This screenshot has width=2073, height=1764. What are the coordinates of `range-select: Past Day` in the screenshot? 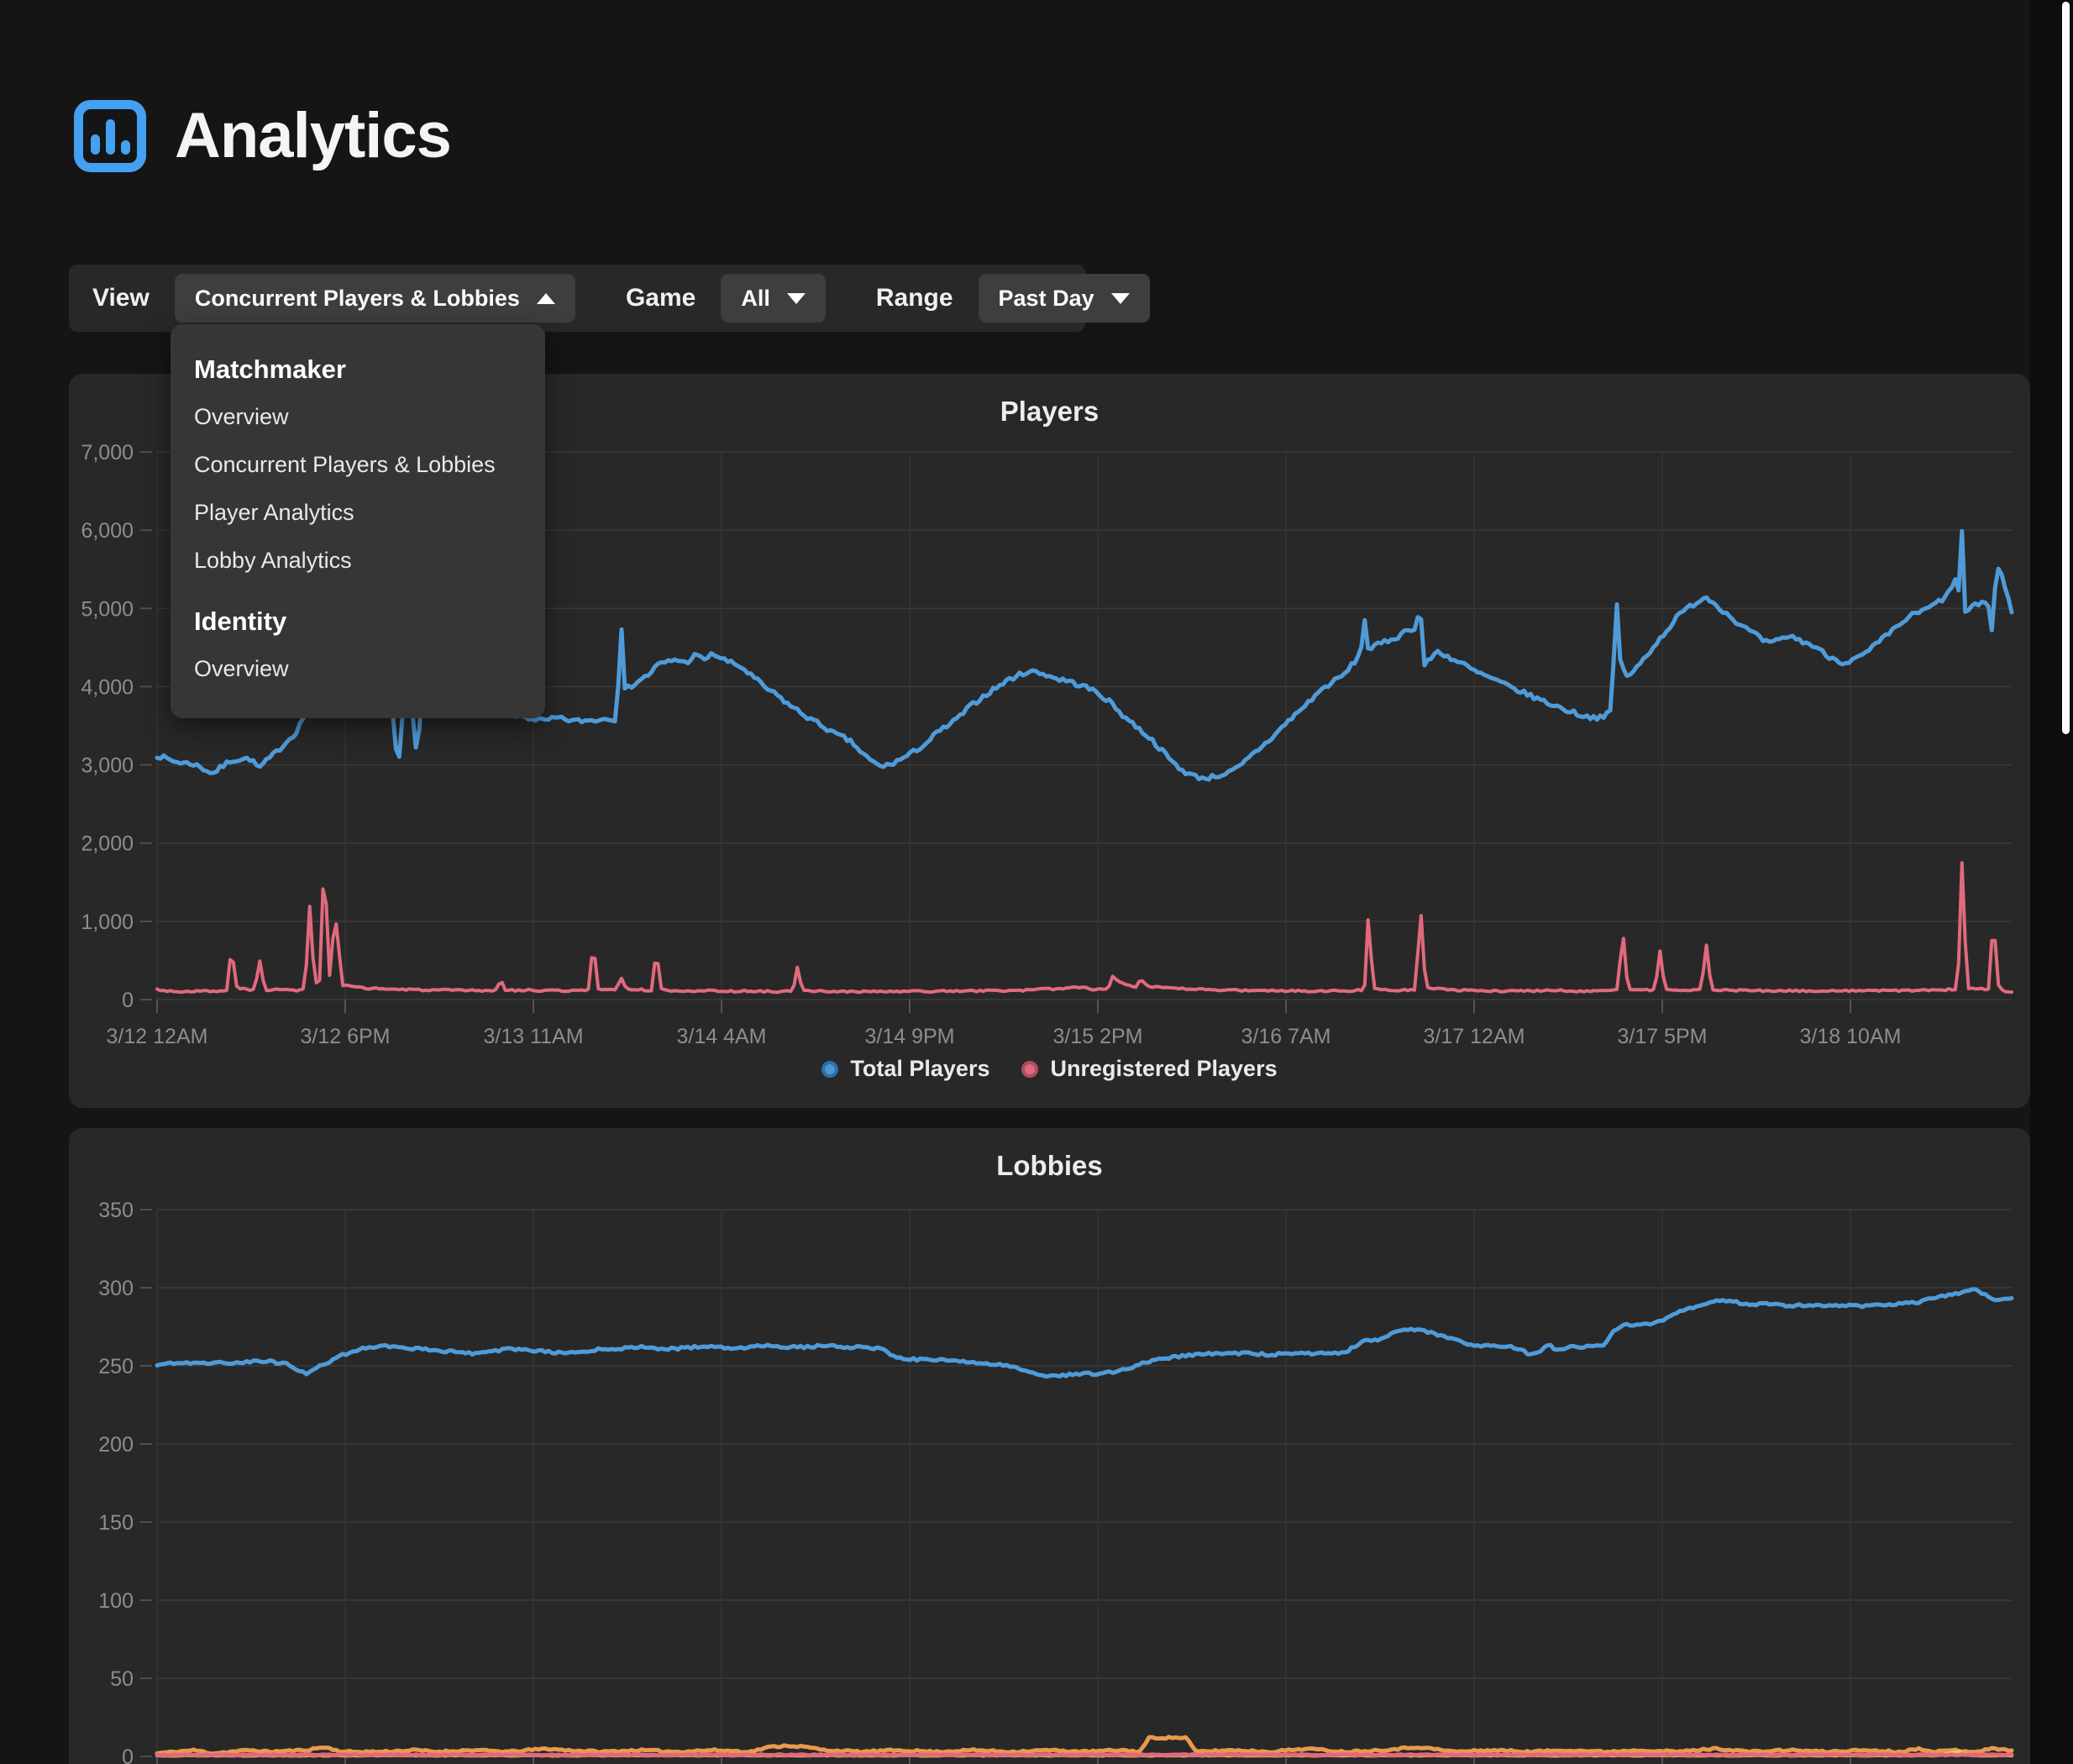 It's located at (1064, 298).